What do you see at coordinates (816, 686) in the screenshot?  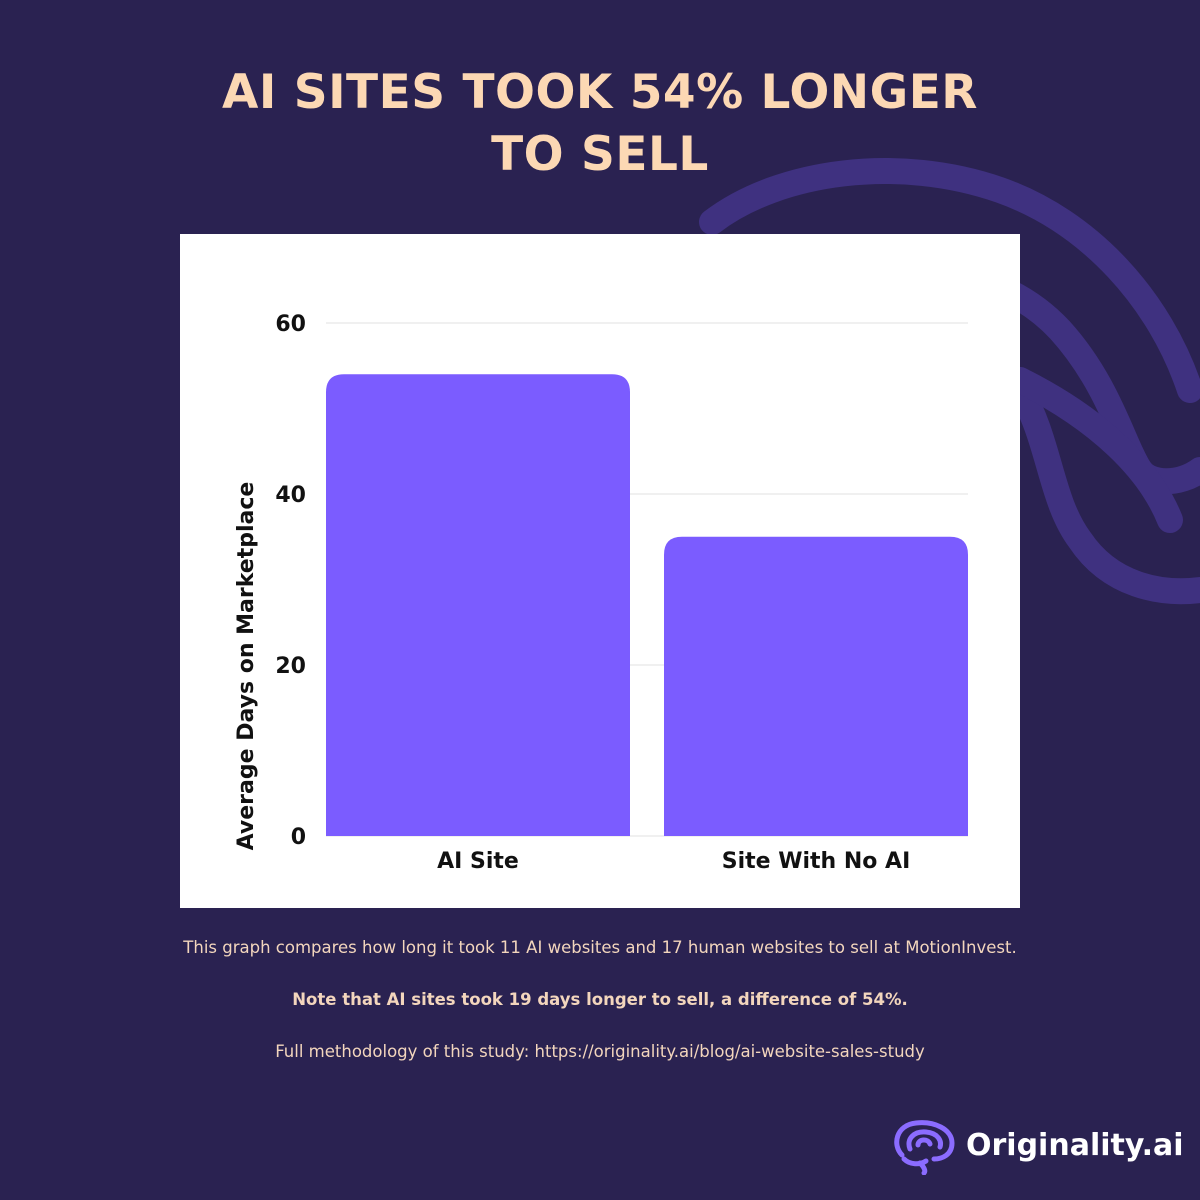 I see `bar-site-with-no-ai` at bounding box center [816, 686].